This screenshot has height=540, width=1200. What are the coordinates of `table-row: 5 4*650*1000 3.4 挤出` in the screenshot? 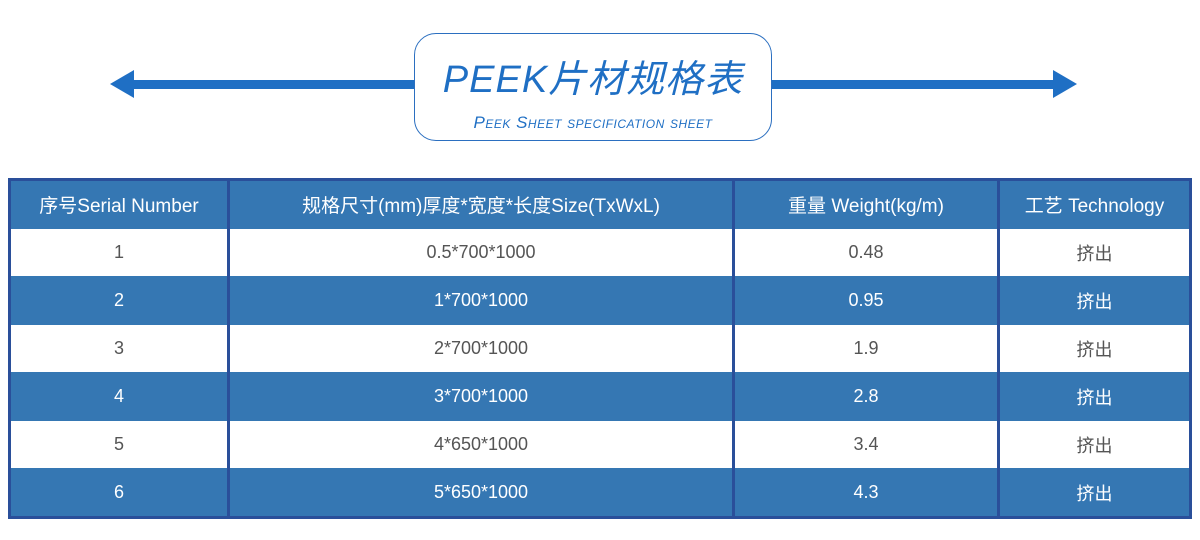 It's located at (599, 444).